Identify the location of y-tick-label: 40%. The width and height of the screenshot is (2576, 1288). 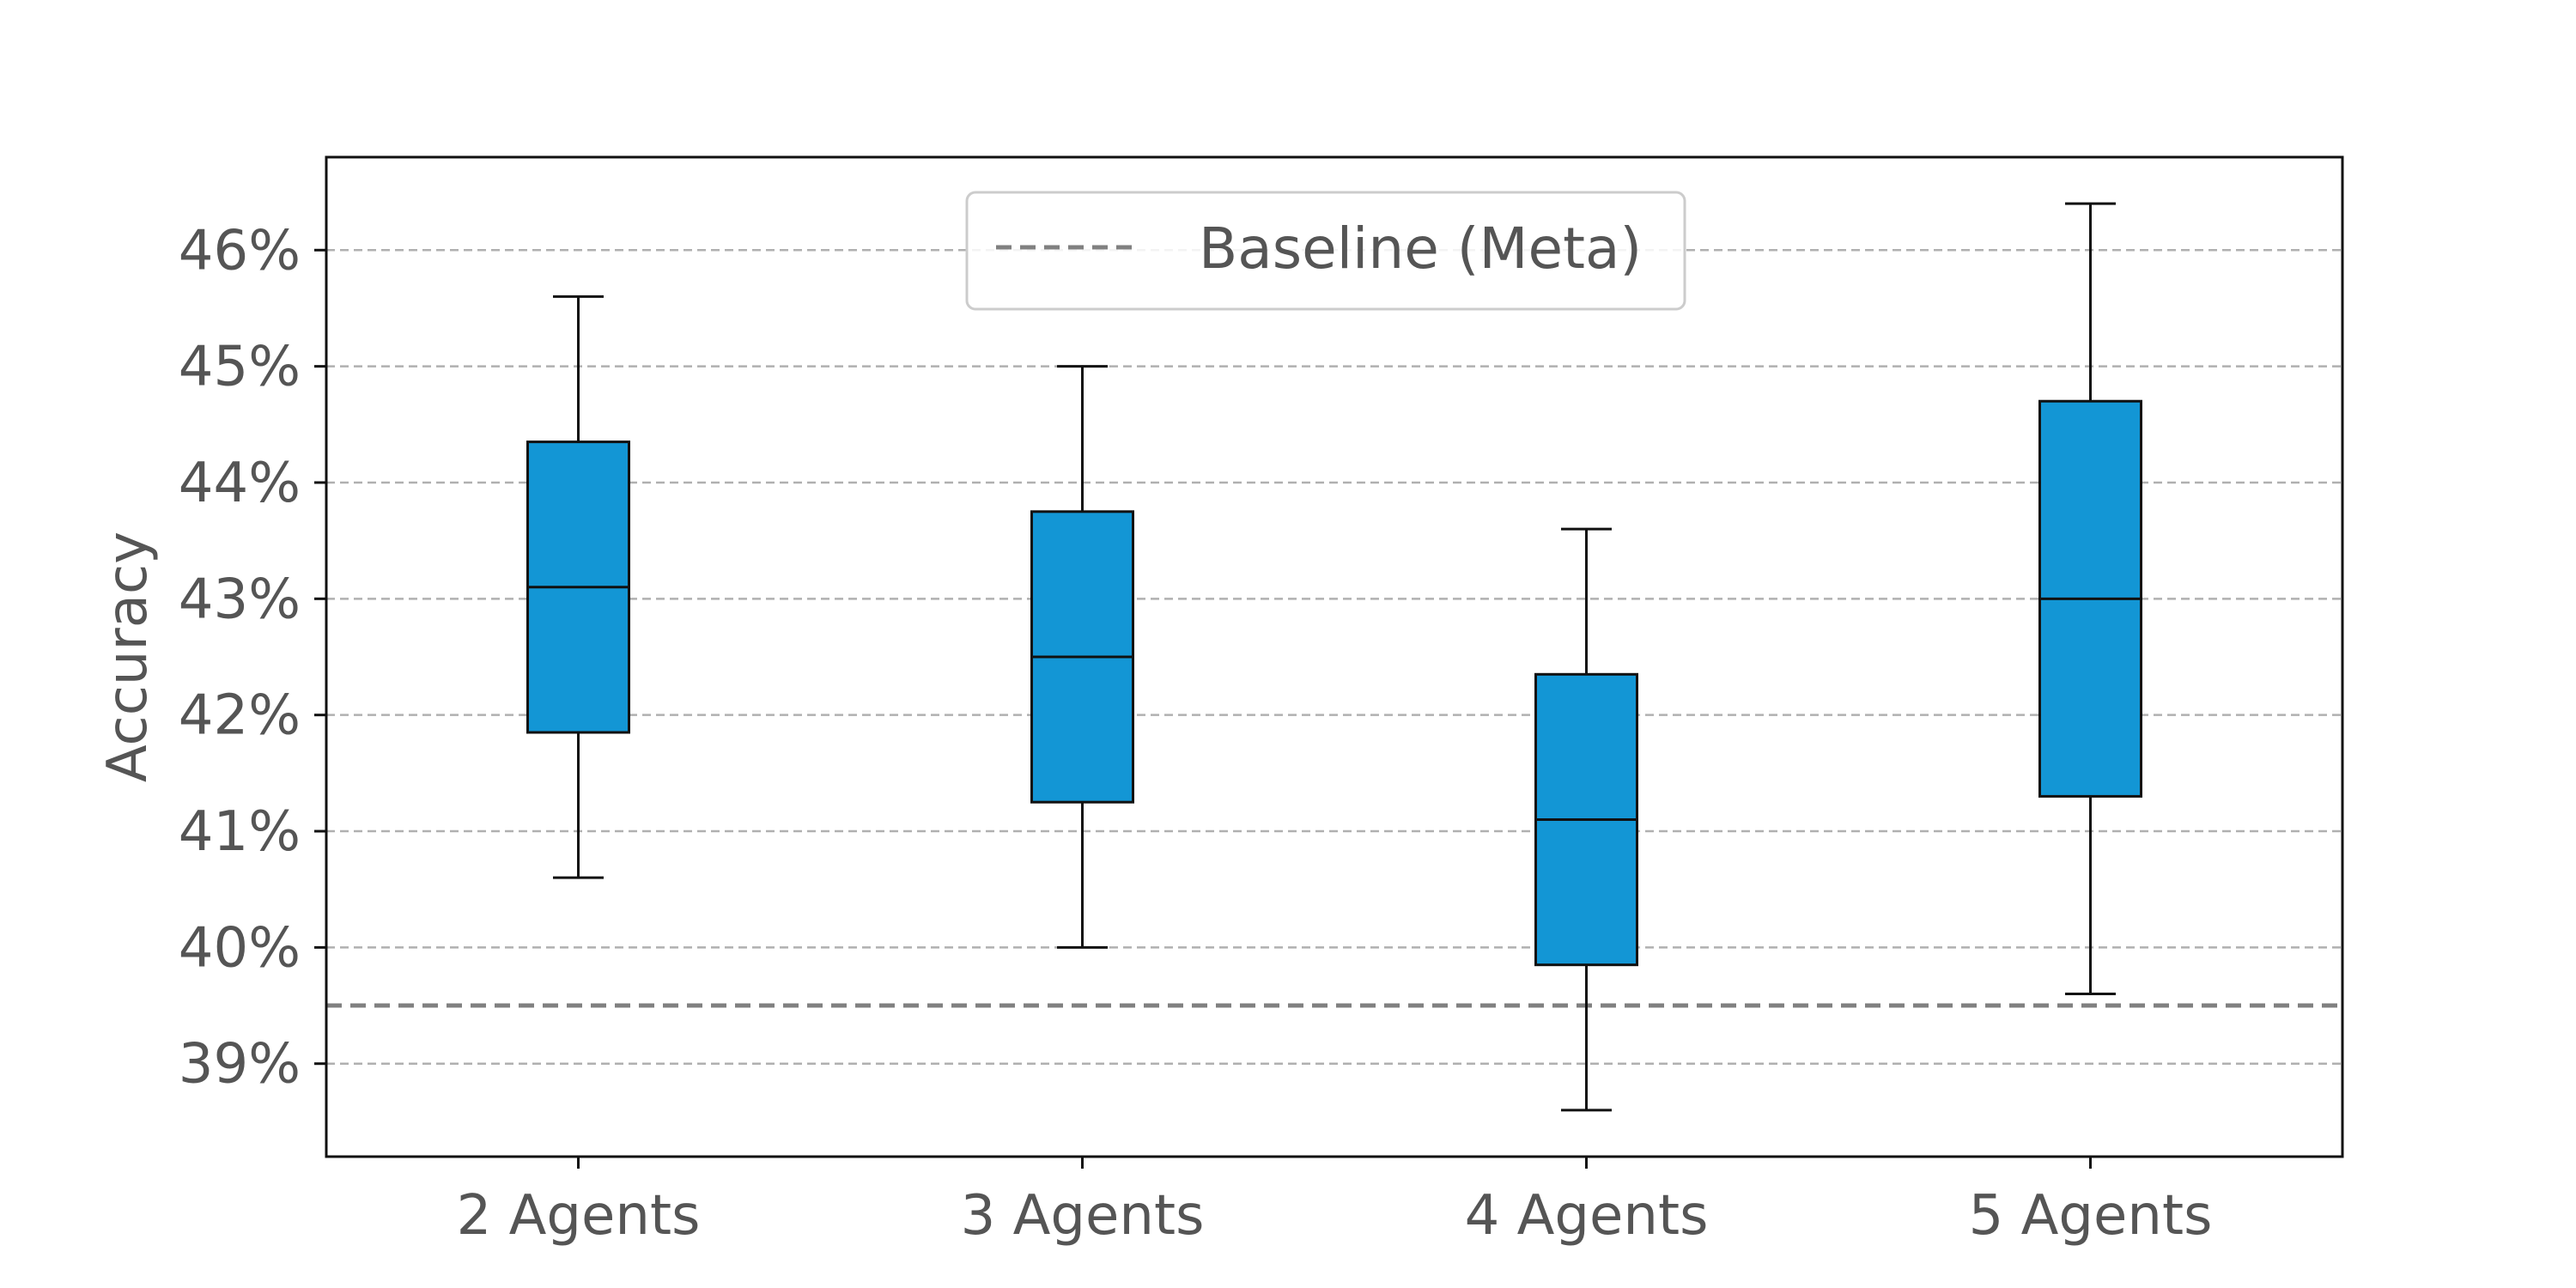
(240, 948).